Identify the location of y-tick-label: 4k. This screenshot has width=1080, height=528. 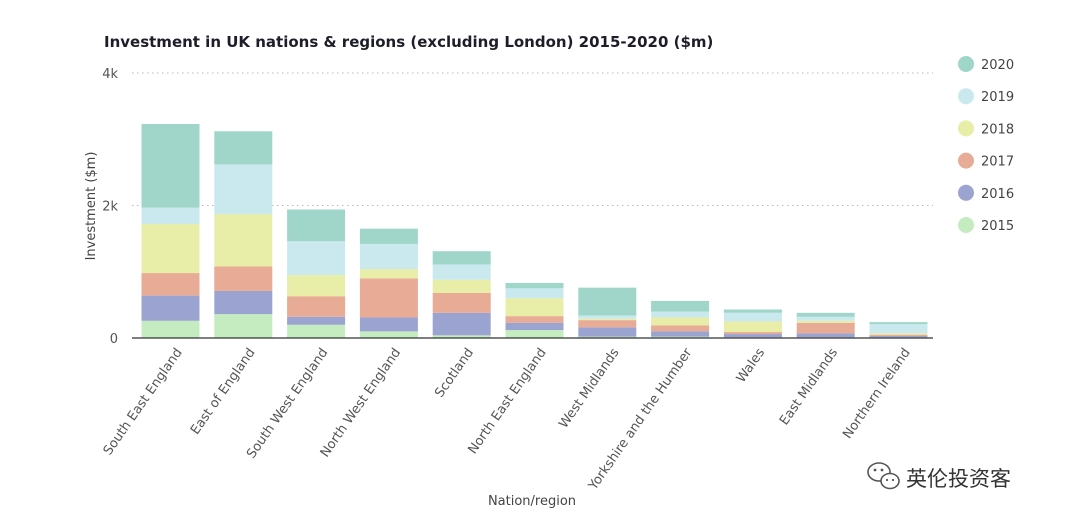
(110, 74).